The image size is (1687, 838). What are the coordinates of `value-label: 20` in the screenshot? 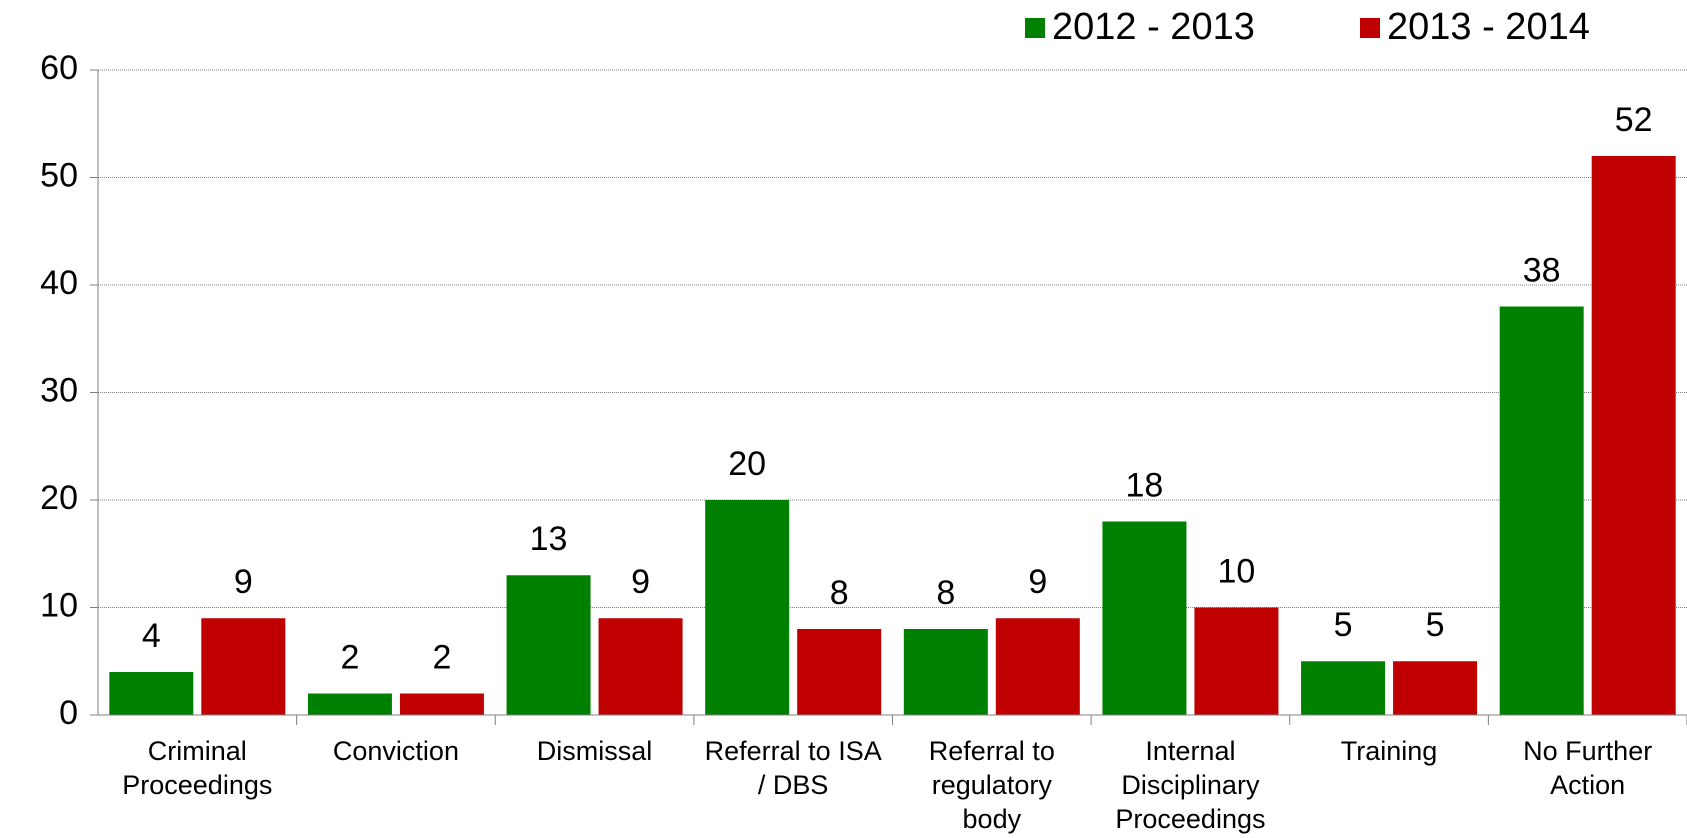 It's located at (747, 464).